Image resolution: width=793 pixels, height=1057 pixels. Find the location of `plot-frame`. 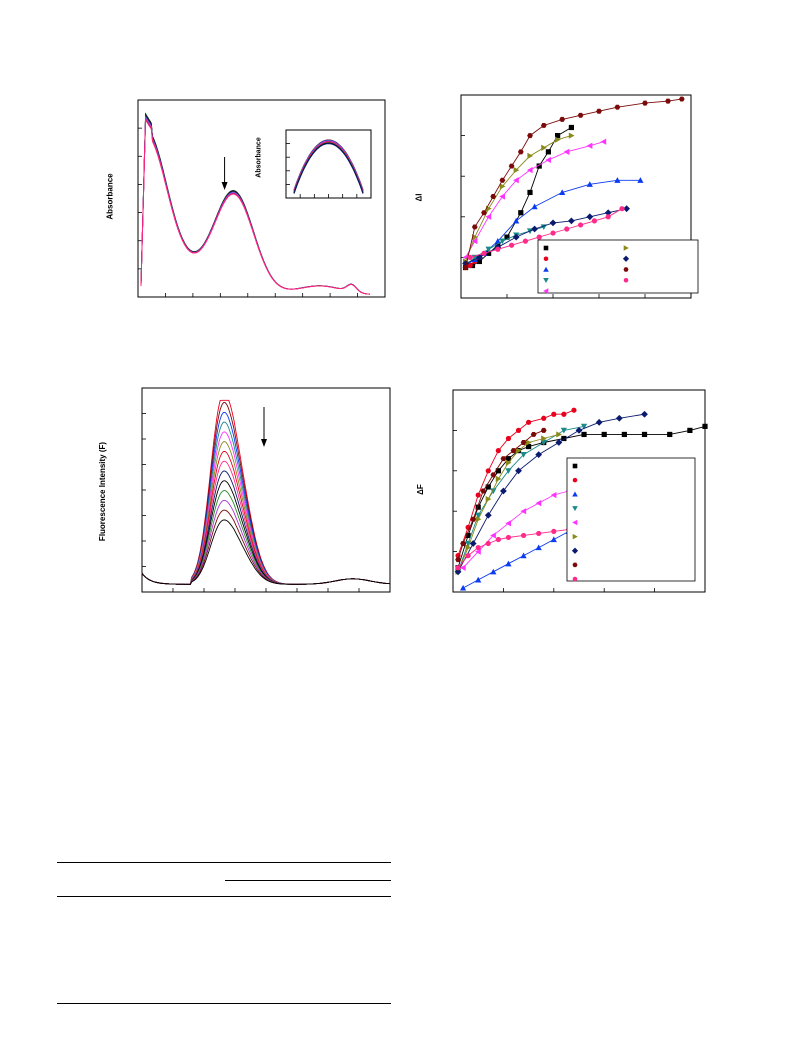

plot-frame is located at coordinates (576, 196).